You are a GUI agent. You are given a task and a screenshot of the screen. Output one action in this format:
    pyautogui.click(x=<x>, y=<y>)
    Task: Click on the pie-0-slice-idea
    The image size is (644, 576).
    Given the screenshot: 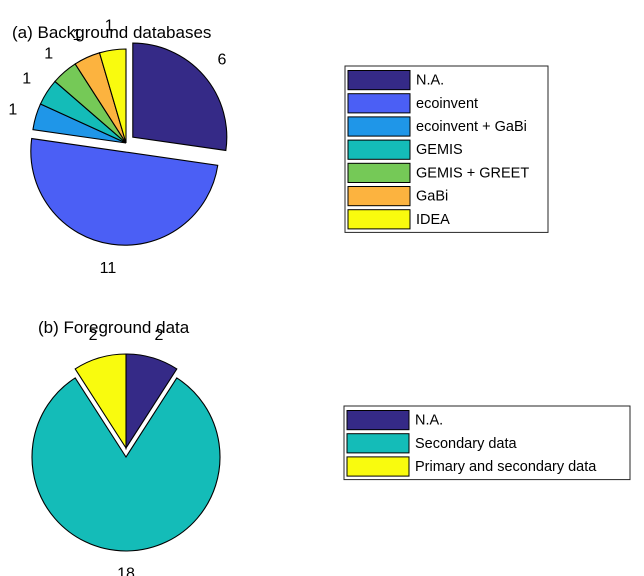 What is the action you would take?
    pyautogui.click(x=112, y=96)
    